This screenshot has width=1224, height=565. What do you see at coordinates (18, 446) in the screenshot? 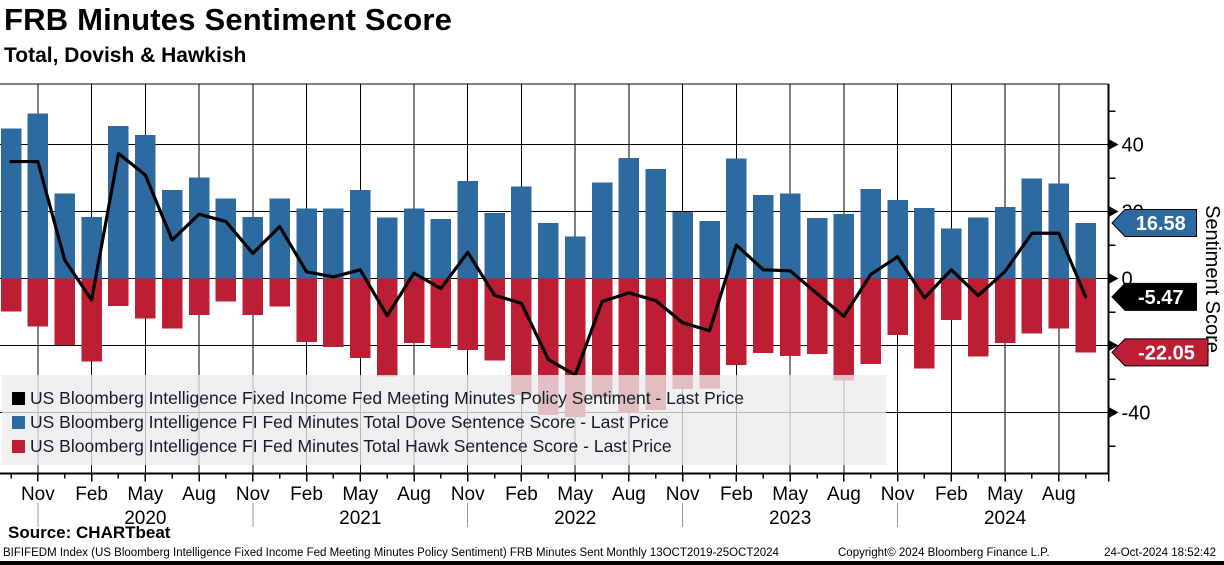
I see `hawk-series-swatch` at bounding box center [18, 446].